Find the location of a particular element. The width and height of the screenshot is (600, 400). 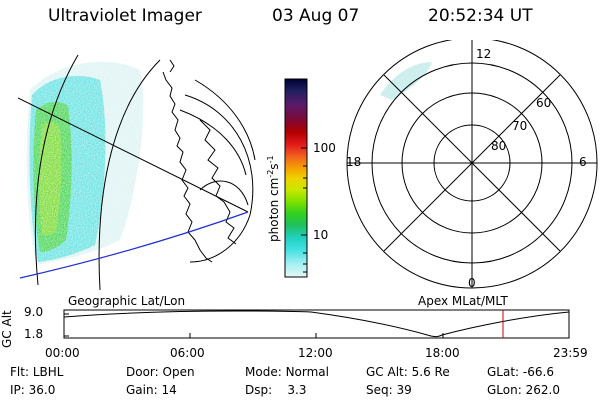

terminator-line is located at coordinates (133, 155).